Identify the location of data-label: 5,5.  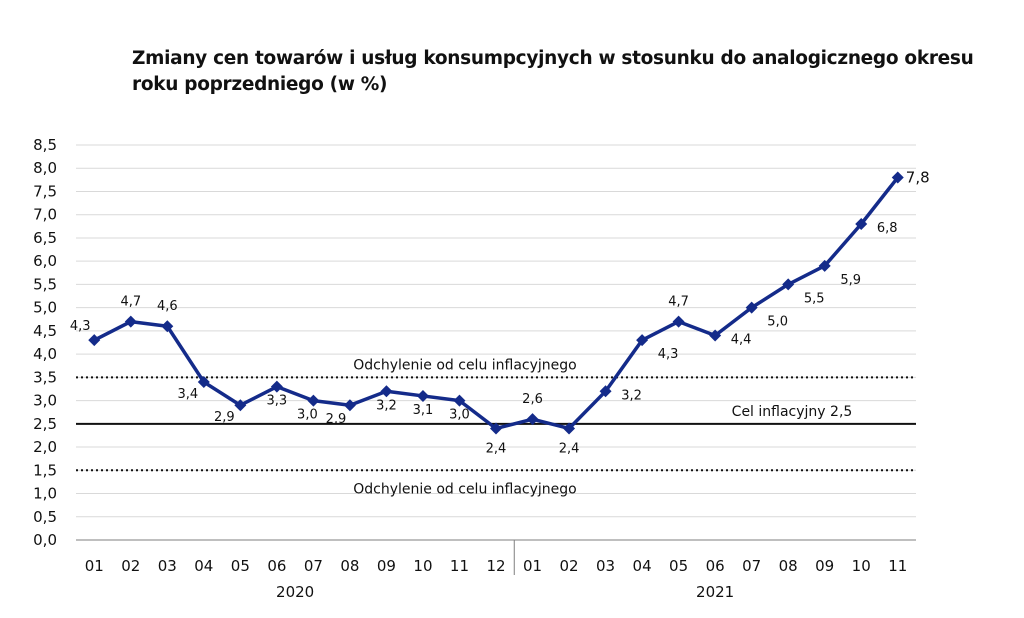
(814, 298).